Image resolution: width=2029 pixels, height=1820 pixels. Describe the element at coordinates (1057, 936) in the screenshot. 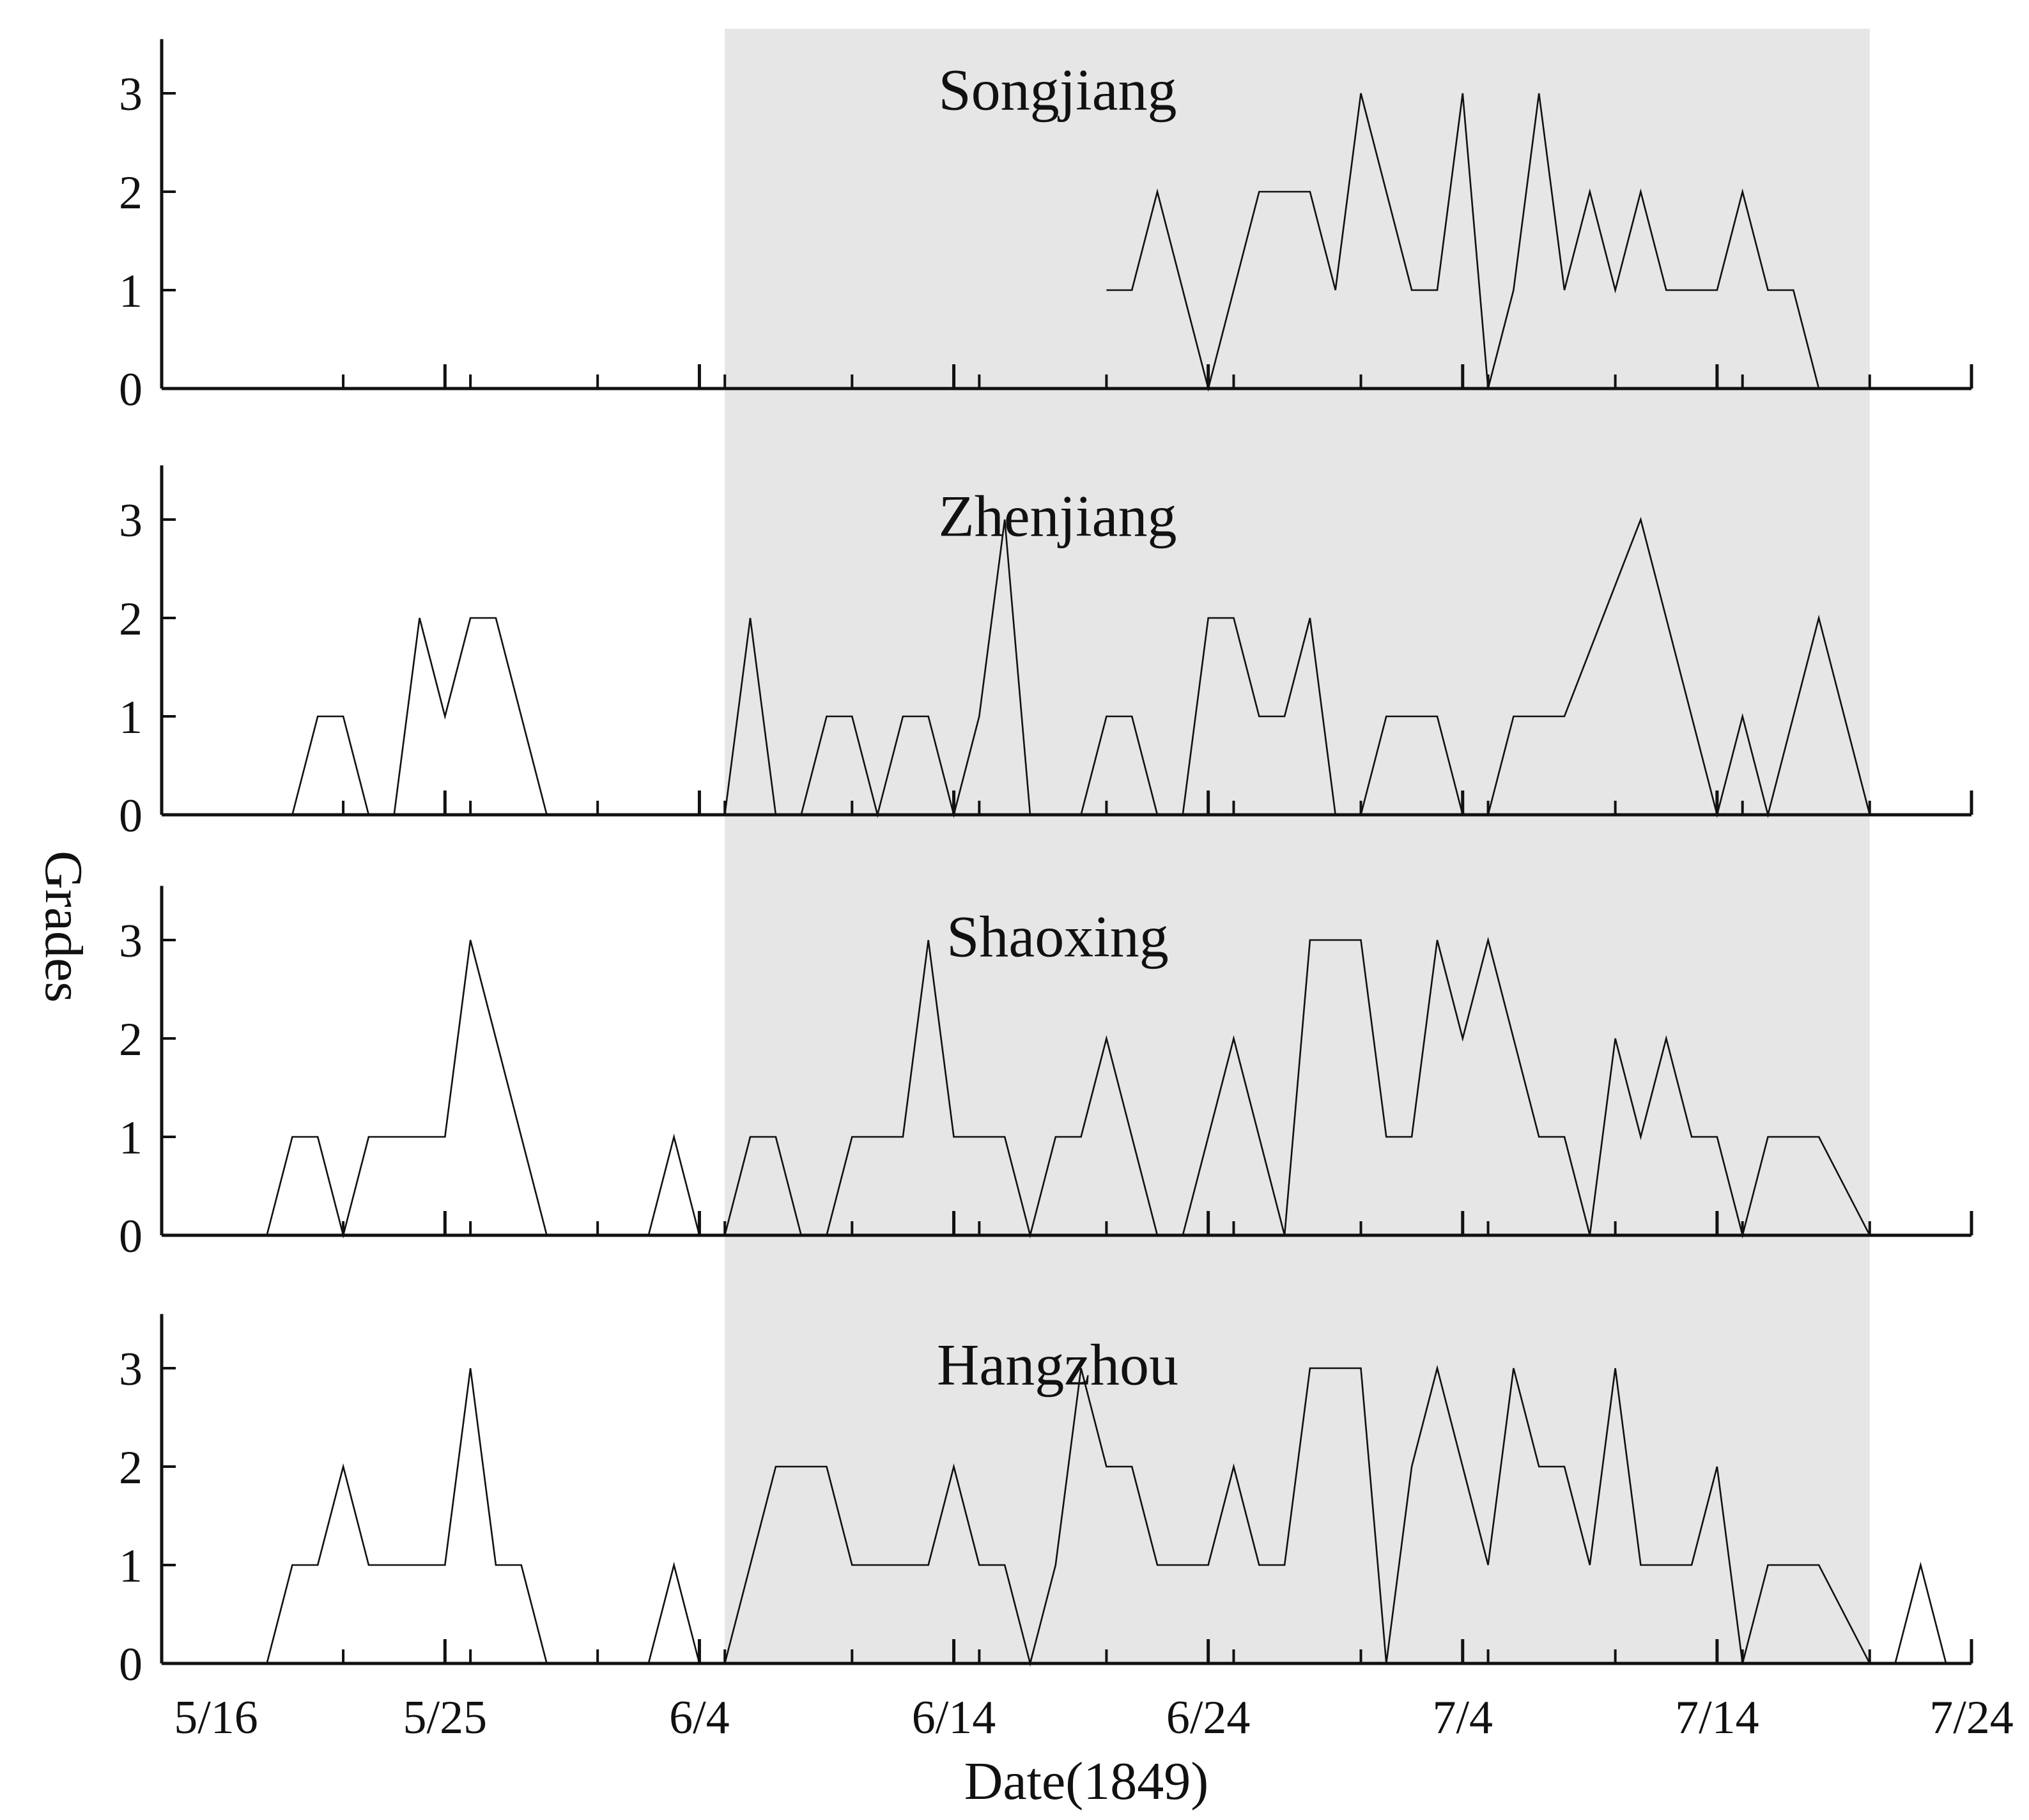

I see `panel-title: Shaoxing` at that location.